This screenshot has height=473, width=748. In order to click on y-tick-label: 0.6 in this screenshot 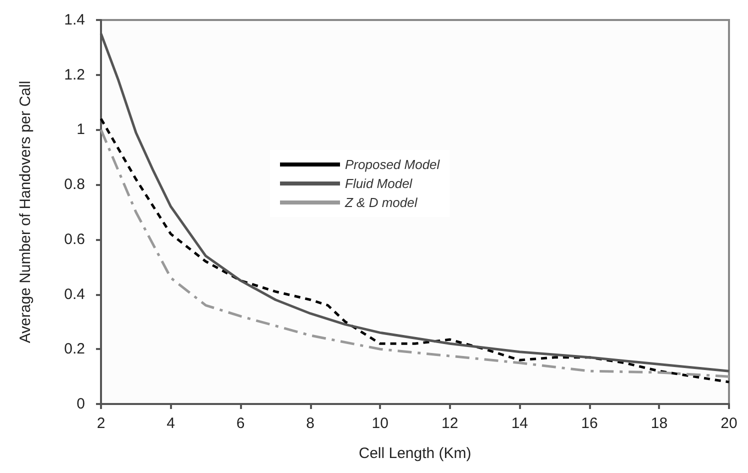, I will do `click(74, 239)`.